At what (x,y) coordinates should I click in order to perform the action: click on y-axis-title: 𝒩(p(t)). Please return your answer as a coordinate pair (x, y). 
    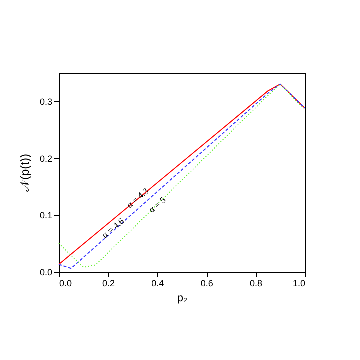
    Looking at the image, I should click on (25, 173).